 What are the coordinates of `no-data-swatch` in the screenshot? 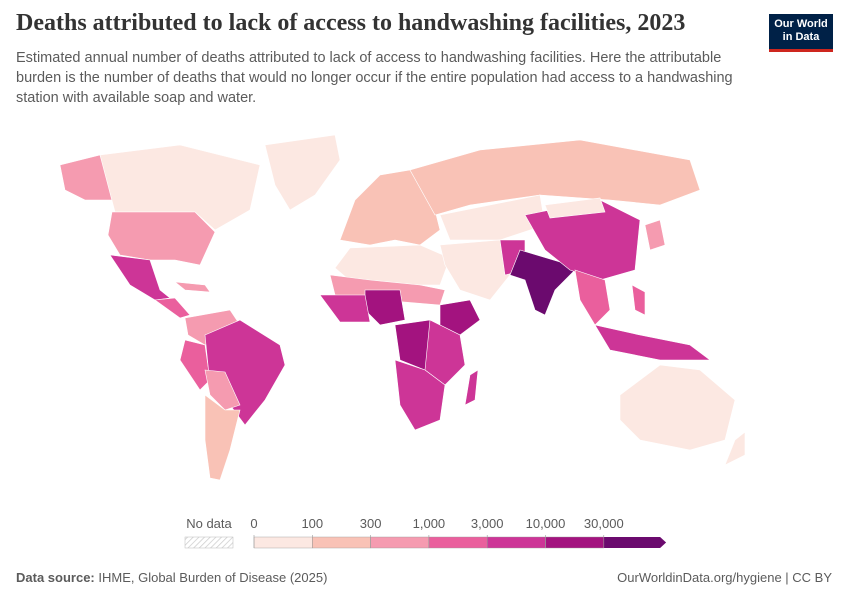 It's located at (209, 542).